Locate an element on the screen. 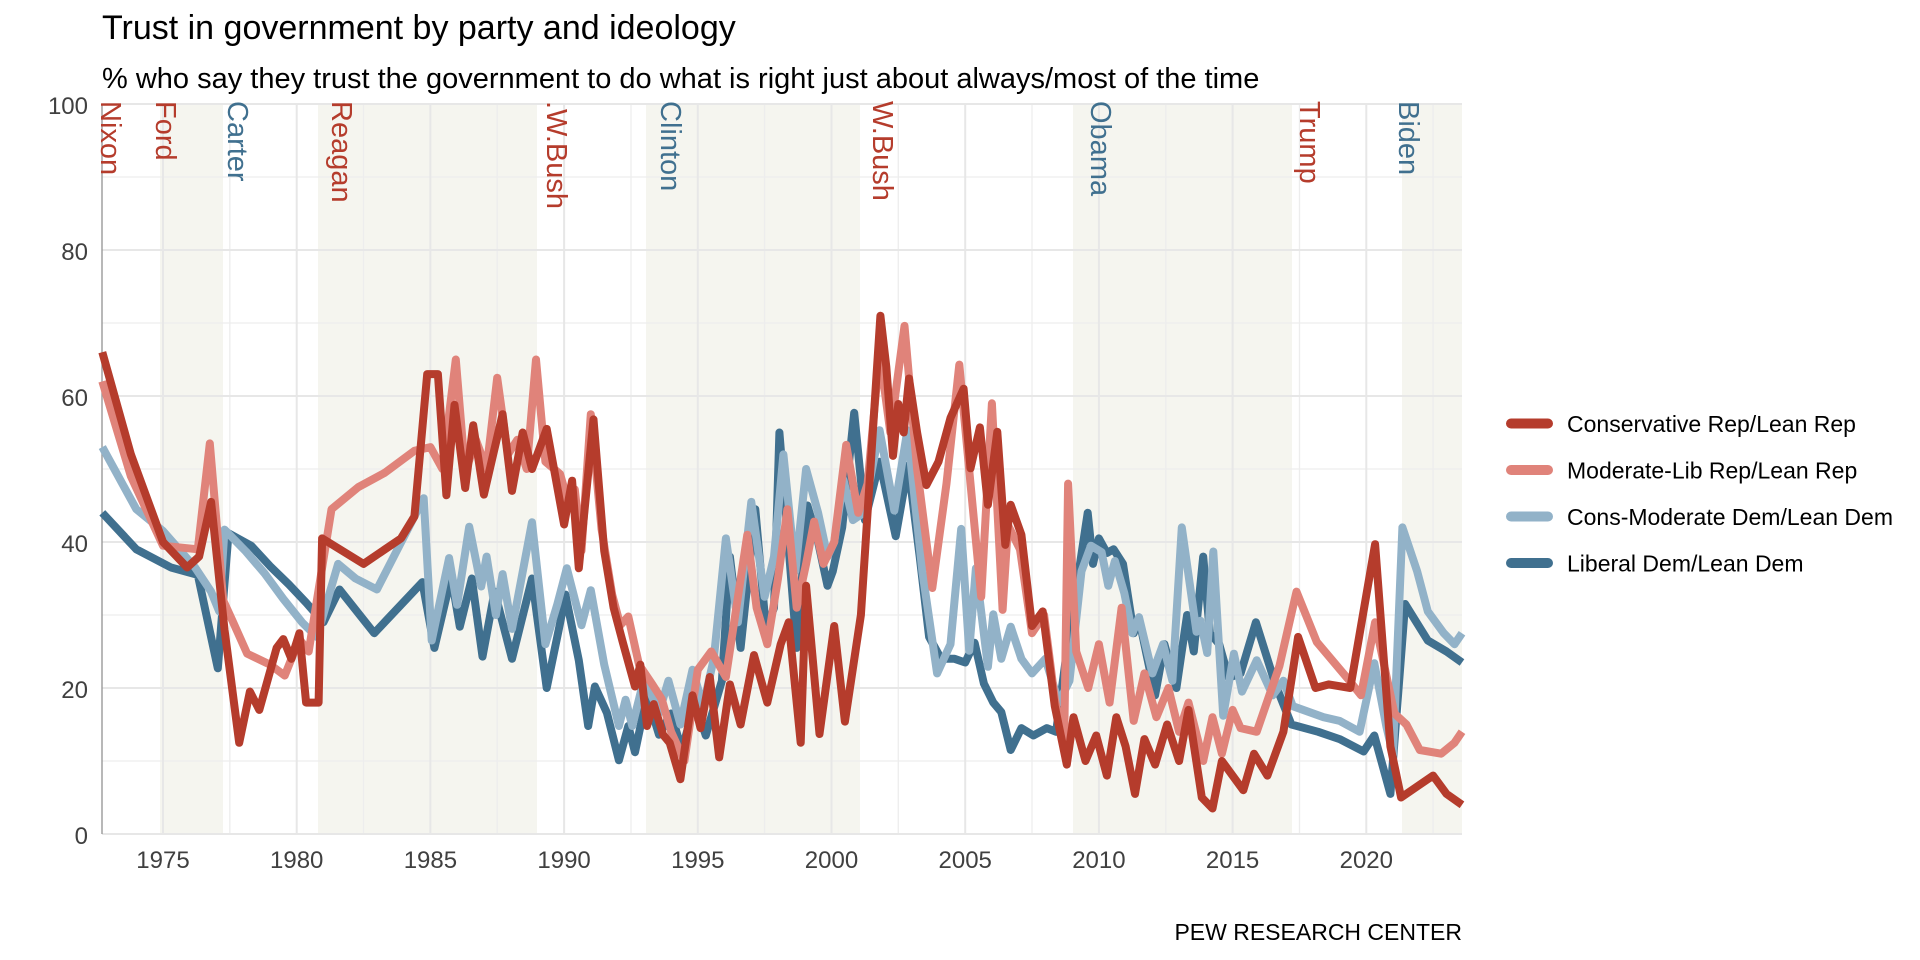 The image size is (1920, 960). svg-text: 2005 is located at coordinates (965, 860).